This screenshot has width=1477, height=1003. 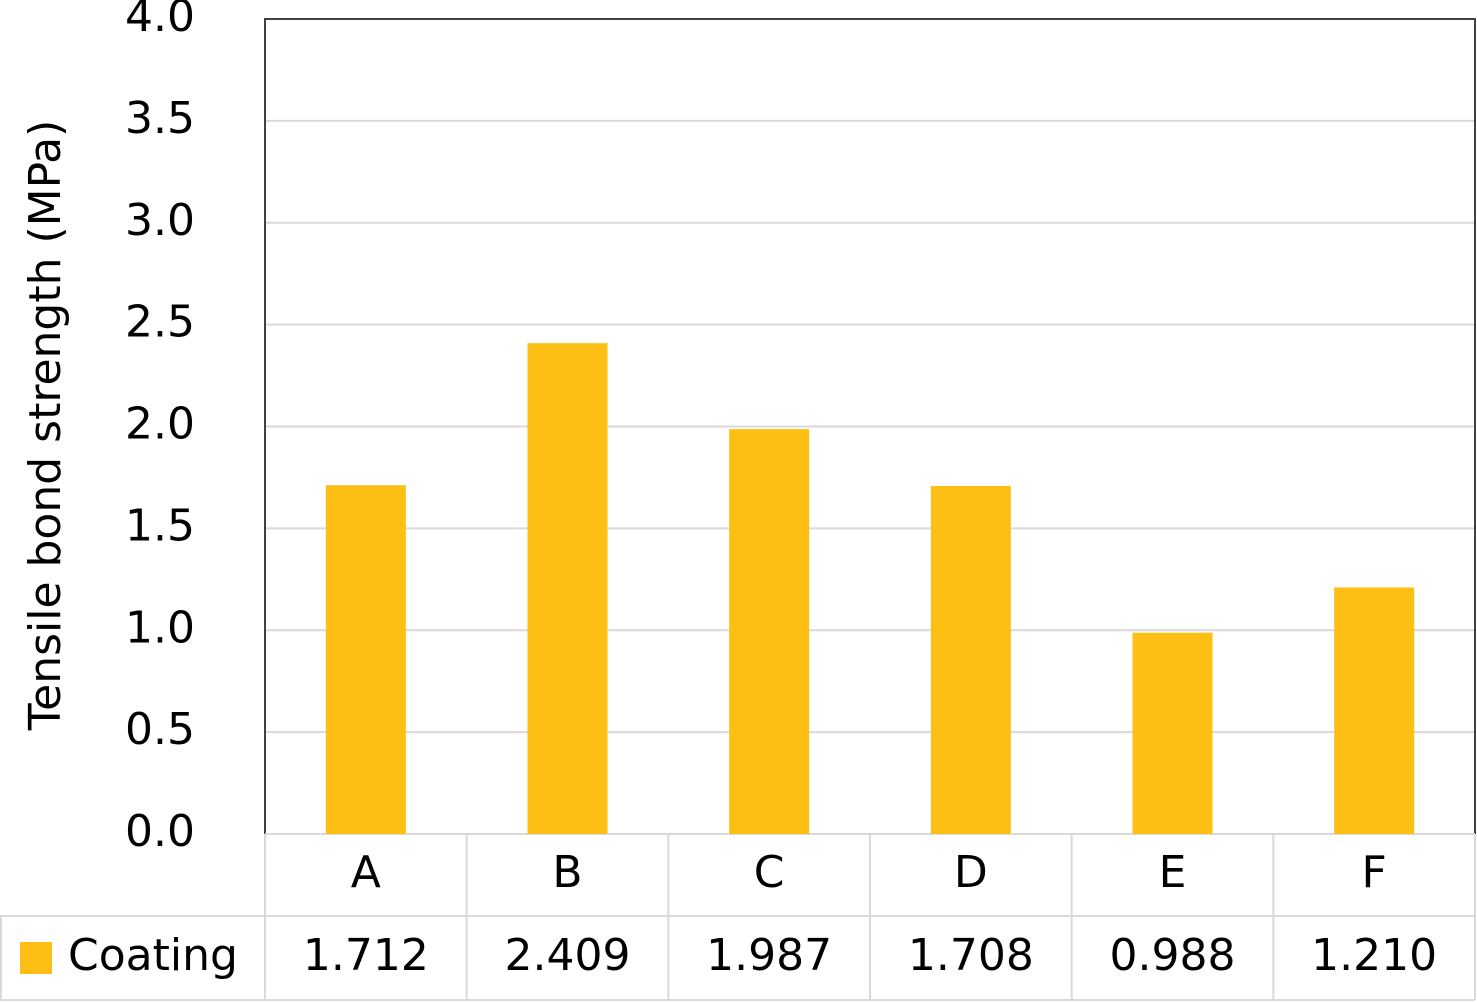 What do you see at coordinates (160, 220) in the screenshot?
I see `y-tick-label: 3.0` at bounding box center [160, 220].